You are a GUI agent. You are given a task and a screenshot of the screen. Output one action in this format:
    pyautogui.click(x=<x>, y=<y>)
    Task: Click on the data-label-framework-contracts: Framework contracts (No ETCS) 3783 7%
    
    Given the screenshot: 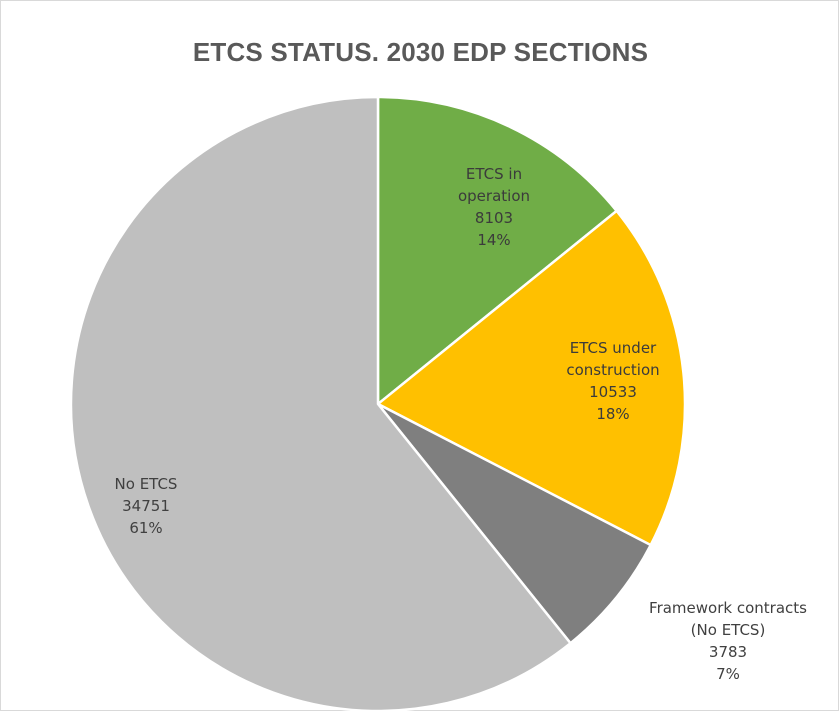 What is the action you would take?
    pyautogui.click(x=728, y=641)
    